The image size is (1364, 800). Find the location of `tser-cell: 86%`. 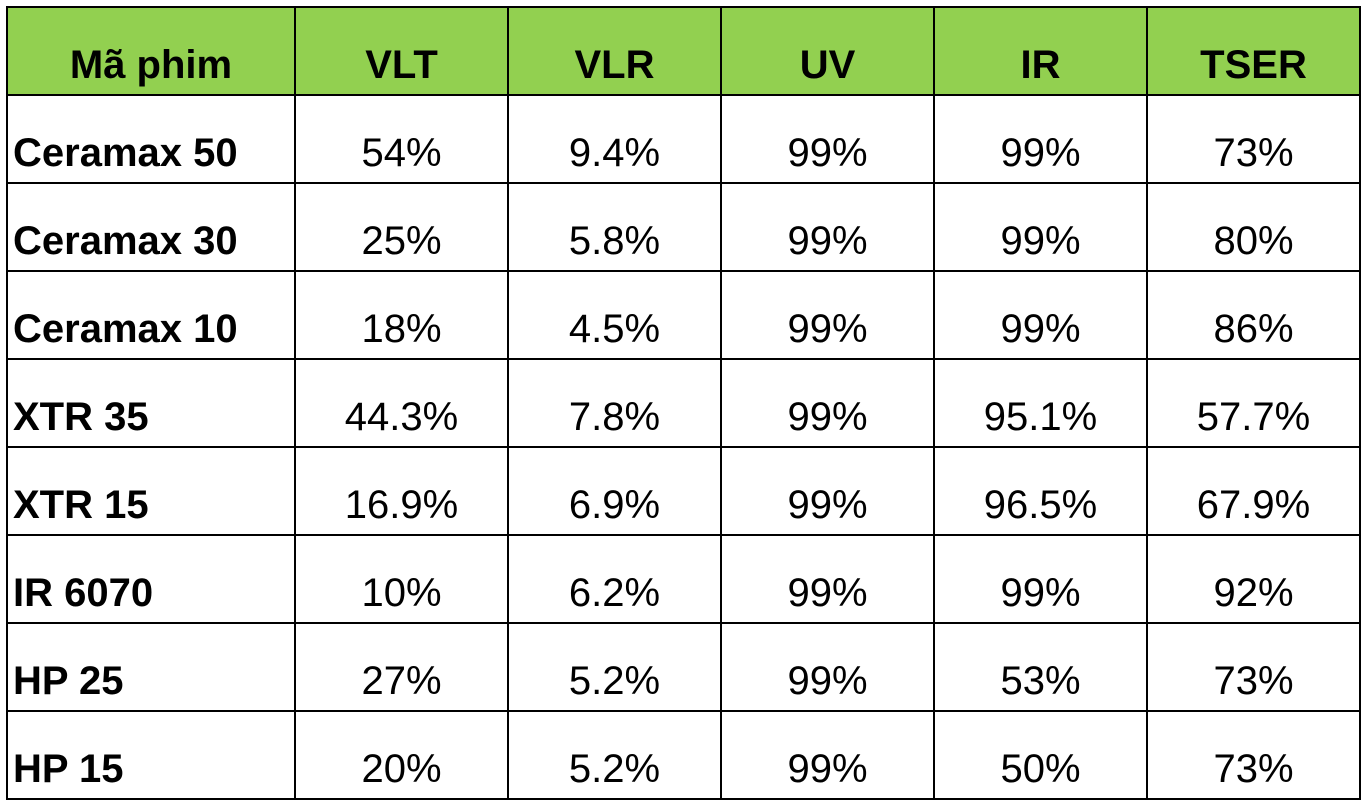

tser-cell: 86% is located at coordinates (1253, 315).